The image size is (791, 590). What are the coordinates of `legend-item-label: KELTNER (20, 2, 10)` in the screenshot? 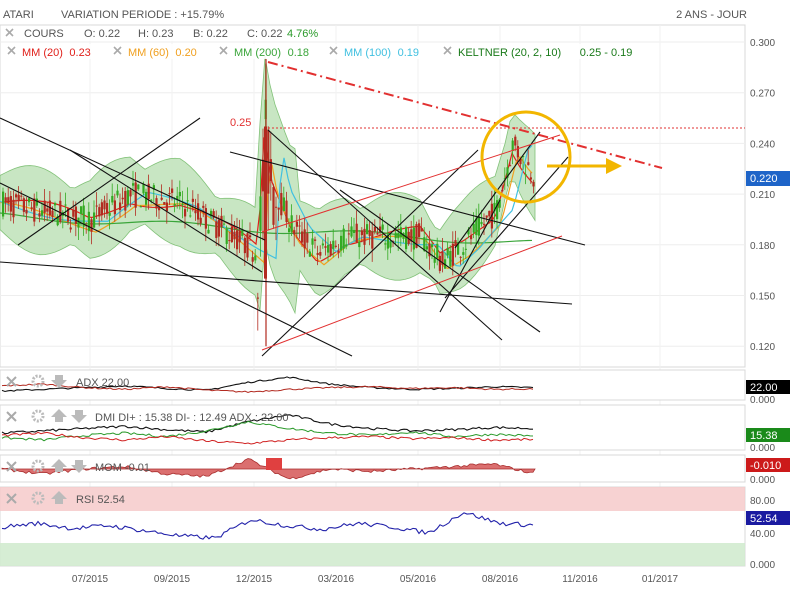 It's located at (509, 53).